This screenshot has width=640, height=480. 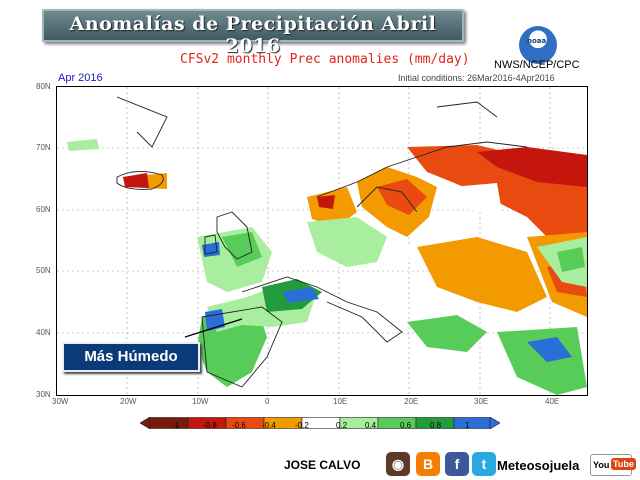 I want to click on lon-label: 20E, so click(x=411, y=401).